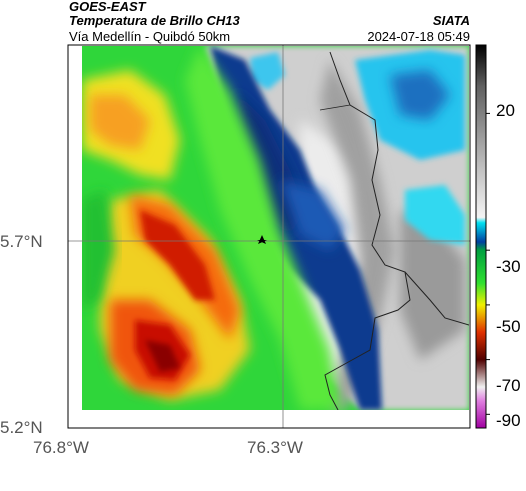 Image resolution: width=526 pixels, height=491 pixels. Describe the element at coordinates (150, 36) in the screenshot. I see `region-subtitle: Vía Medellín - Quibdó 50km` at that location.